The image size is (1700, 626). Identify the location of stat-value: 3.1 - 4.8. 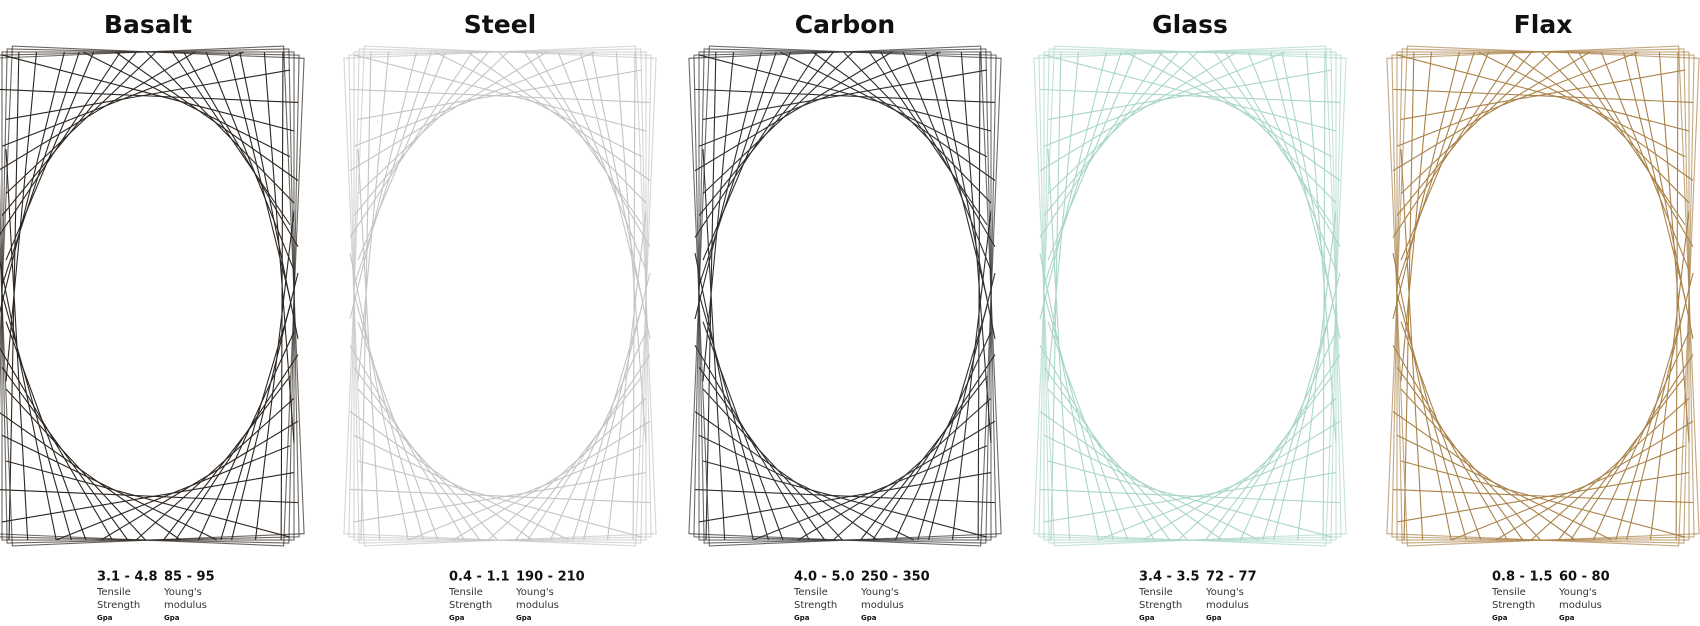
(127, 577).